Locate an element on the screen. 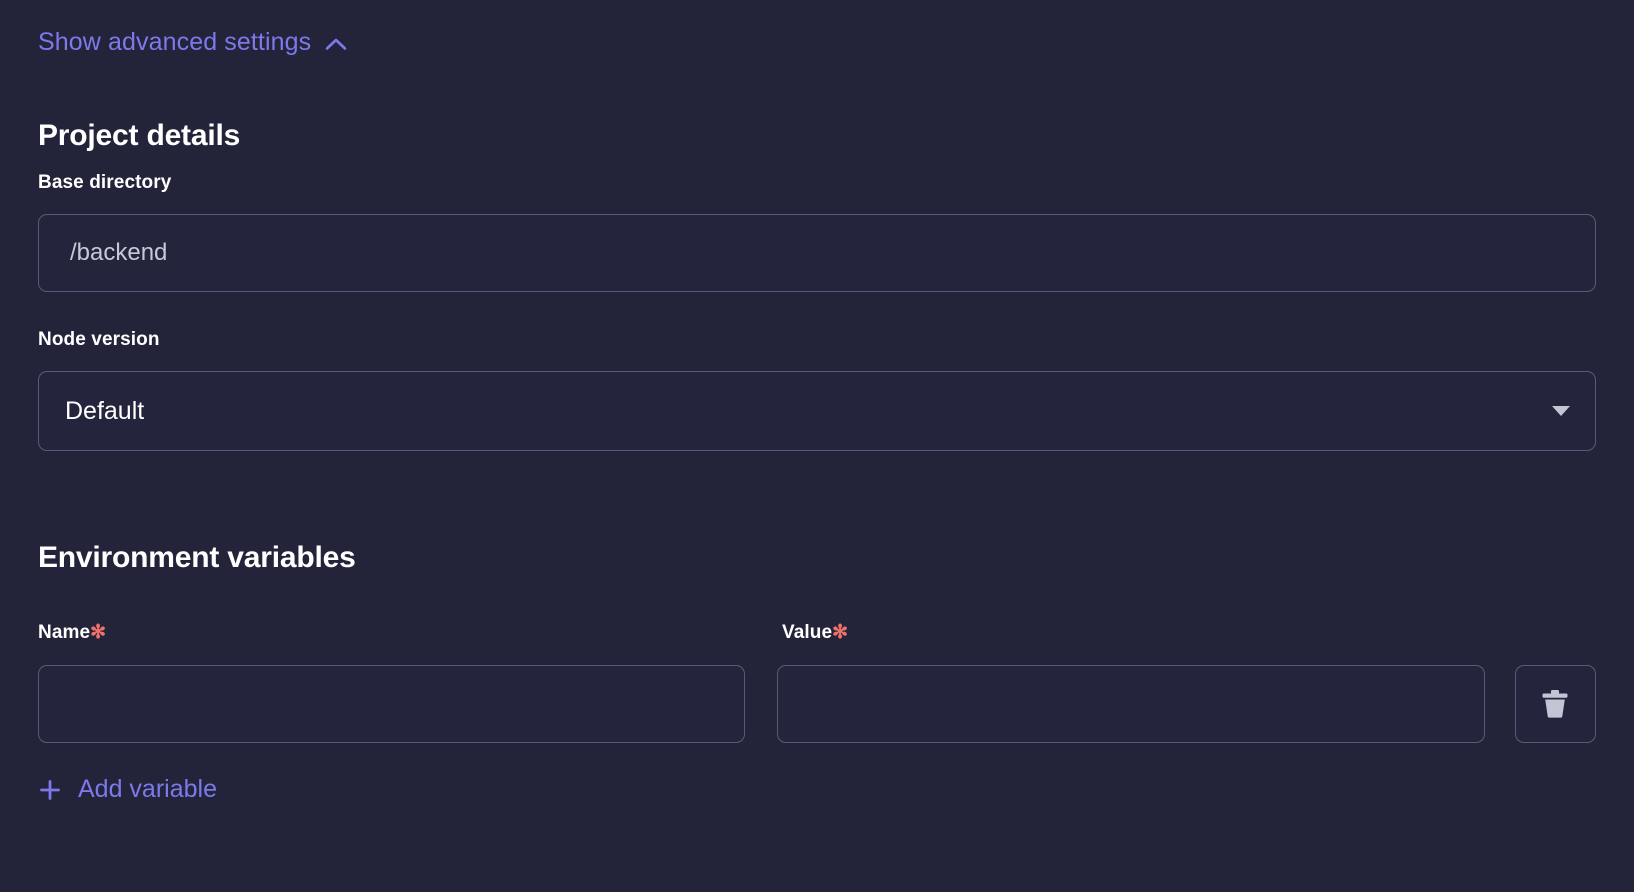  add-variable-label: Add variable is located at coordinates (147, 789).